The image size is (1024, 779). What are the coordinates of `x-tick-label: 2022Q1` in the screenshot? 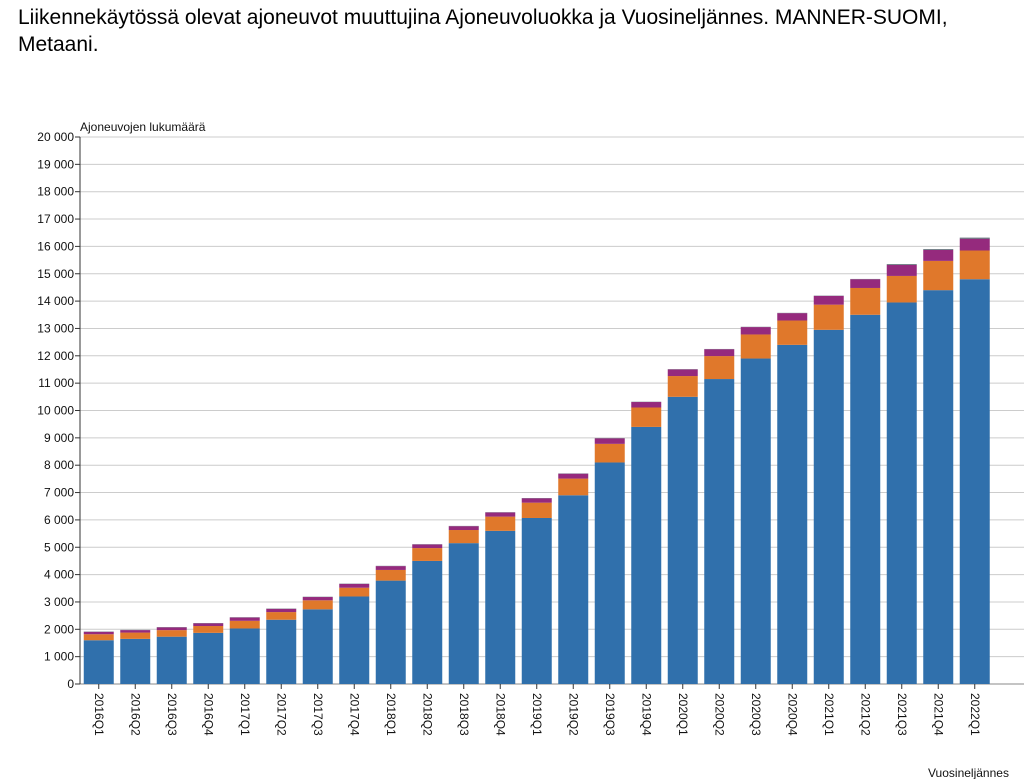 It's located at (975, 714).